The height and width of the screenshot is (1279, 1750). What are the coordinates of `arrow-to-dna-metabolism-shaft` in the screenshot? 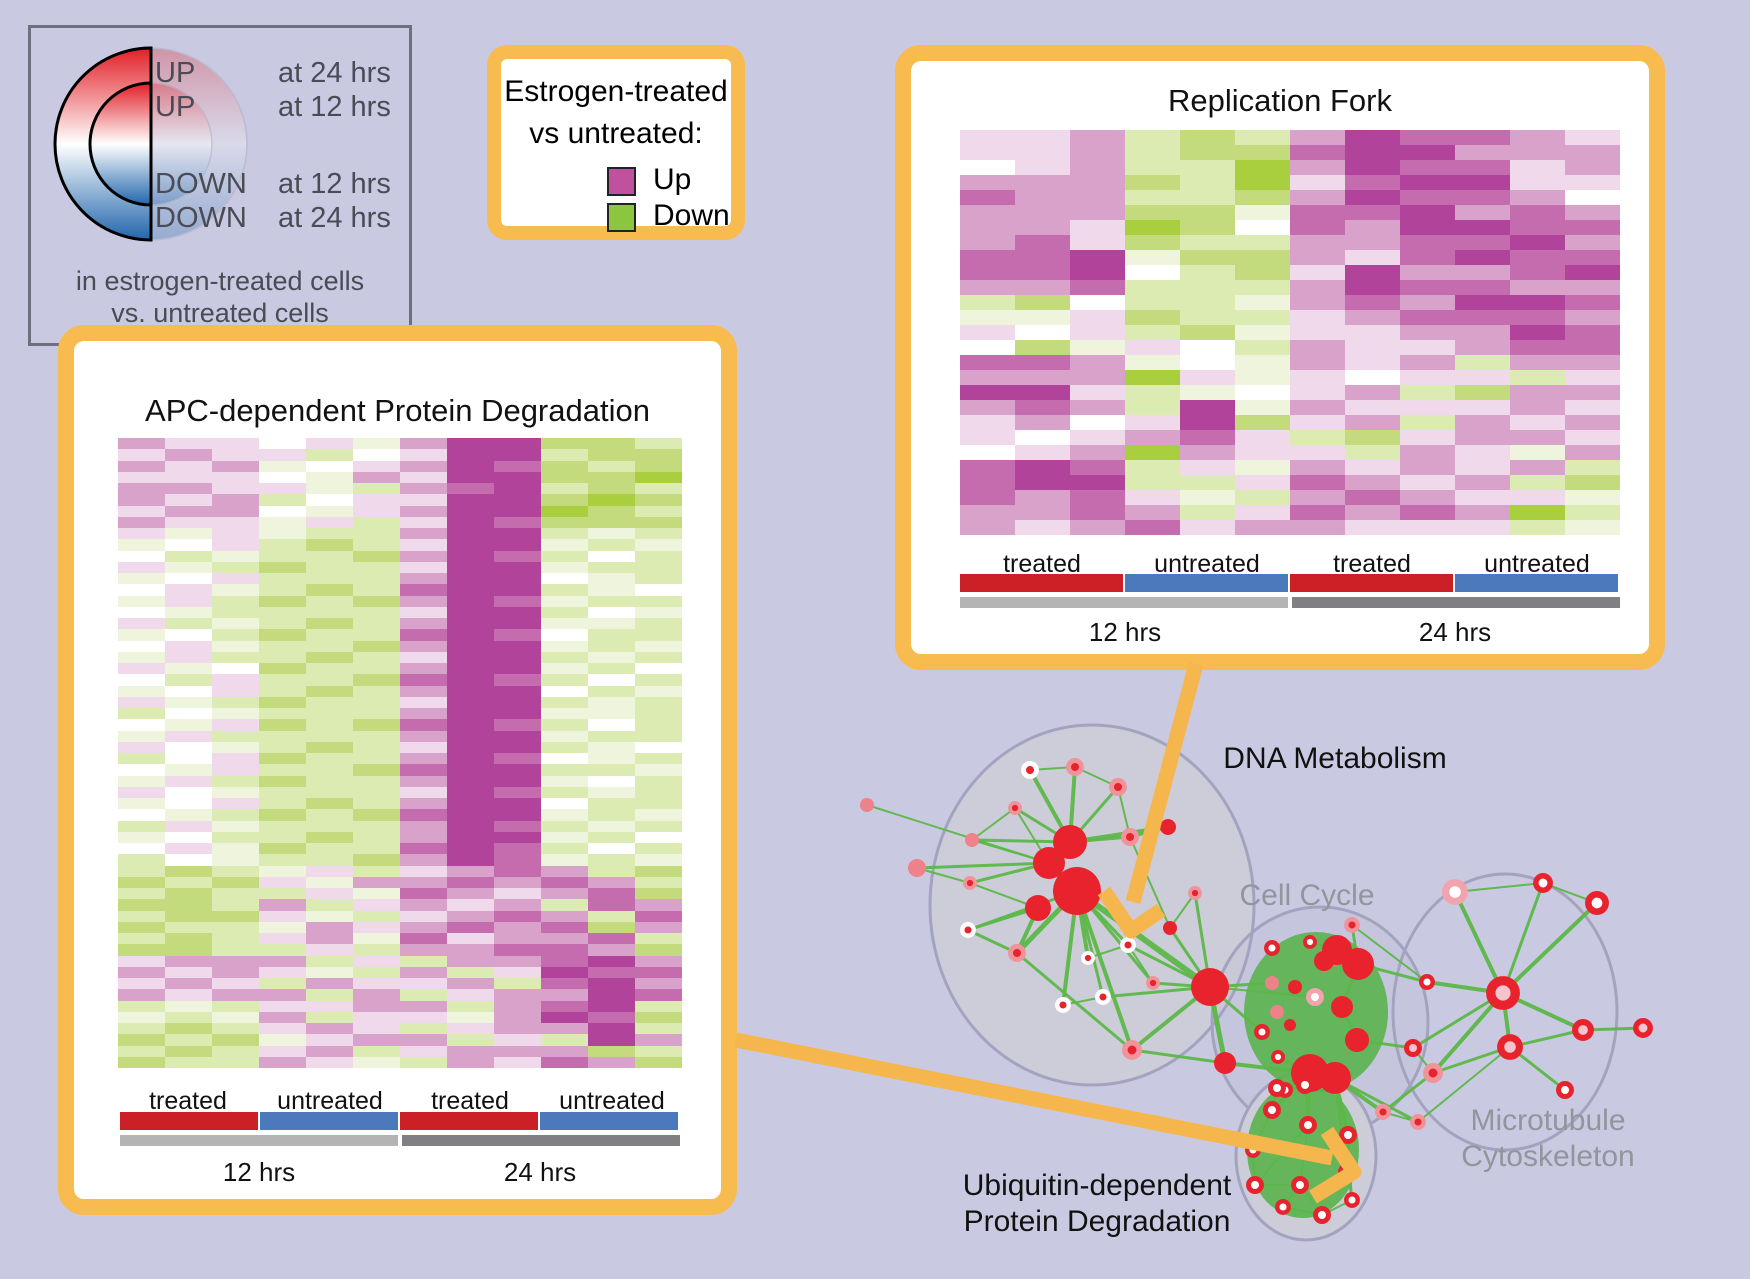 It's located at (1164, 783).